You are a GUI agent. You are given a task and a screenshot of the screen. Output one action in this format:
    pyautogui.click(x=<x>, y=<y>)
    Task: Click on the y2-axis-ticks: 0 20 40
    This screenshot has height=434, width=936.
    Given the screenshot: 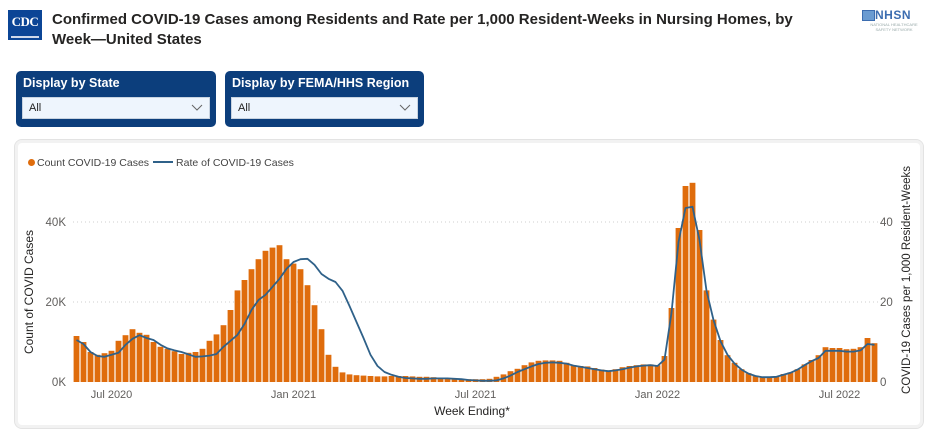 What is the action you would take?
    pyautogui.click(x=886, y=303)
    